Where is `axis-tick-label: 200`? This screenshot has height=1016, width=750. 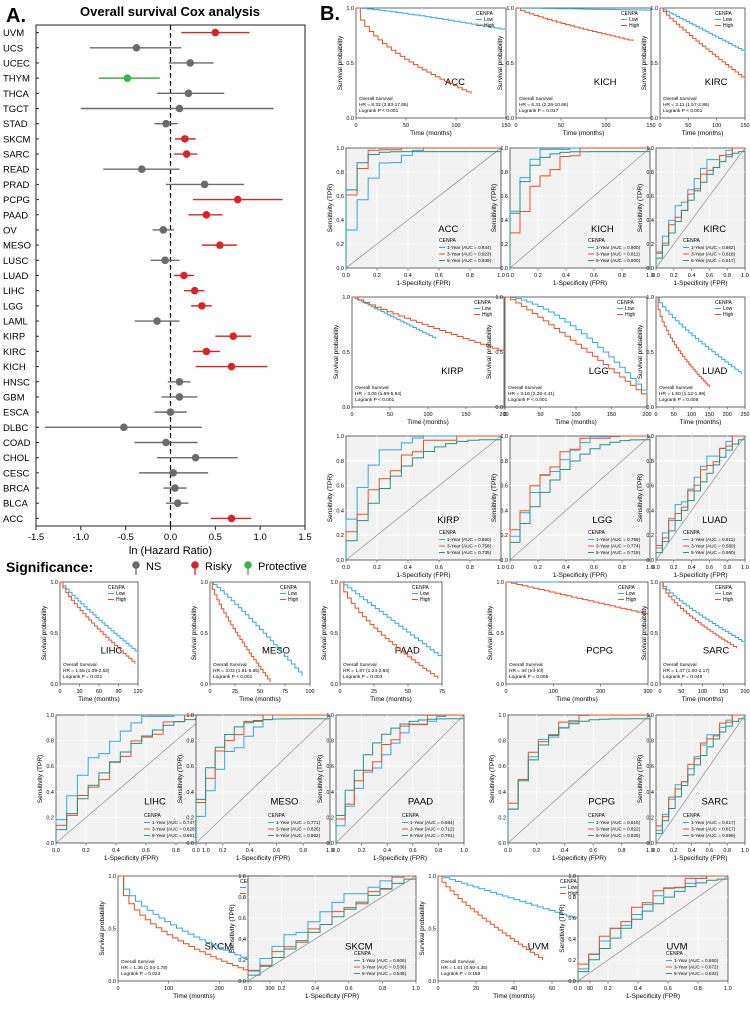
axis-tick-label: 200 is located at coordinates (503, 415).